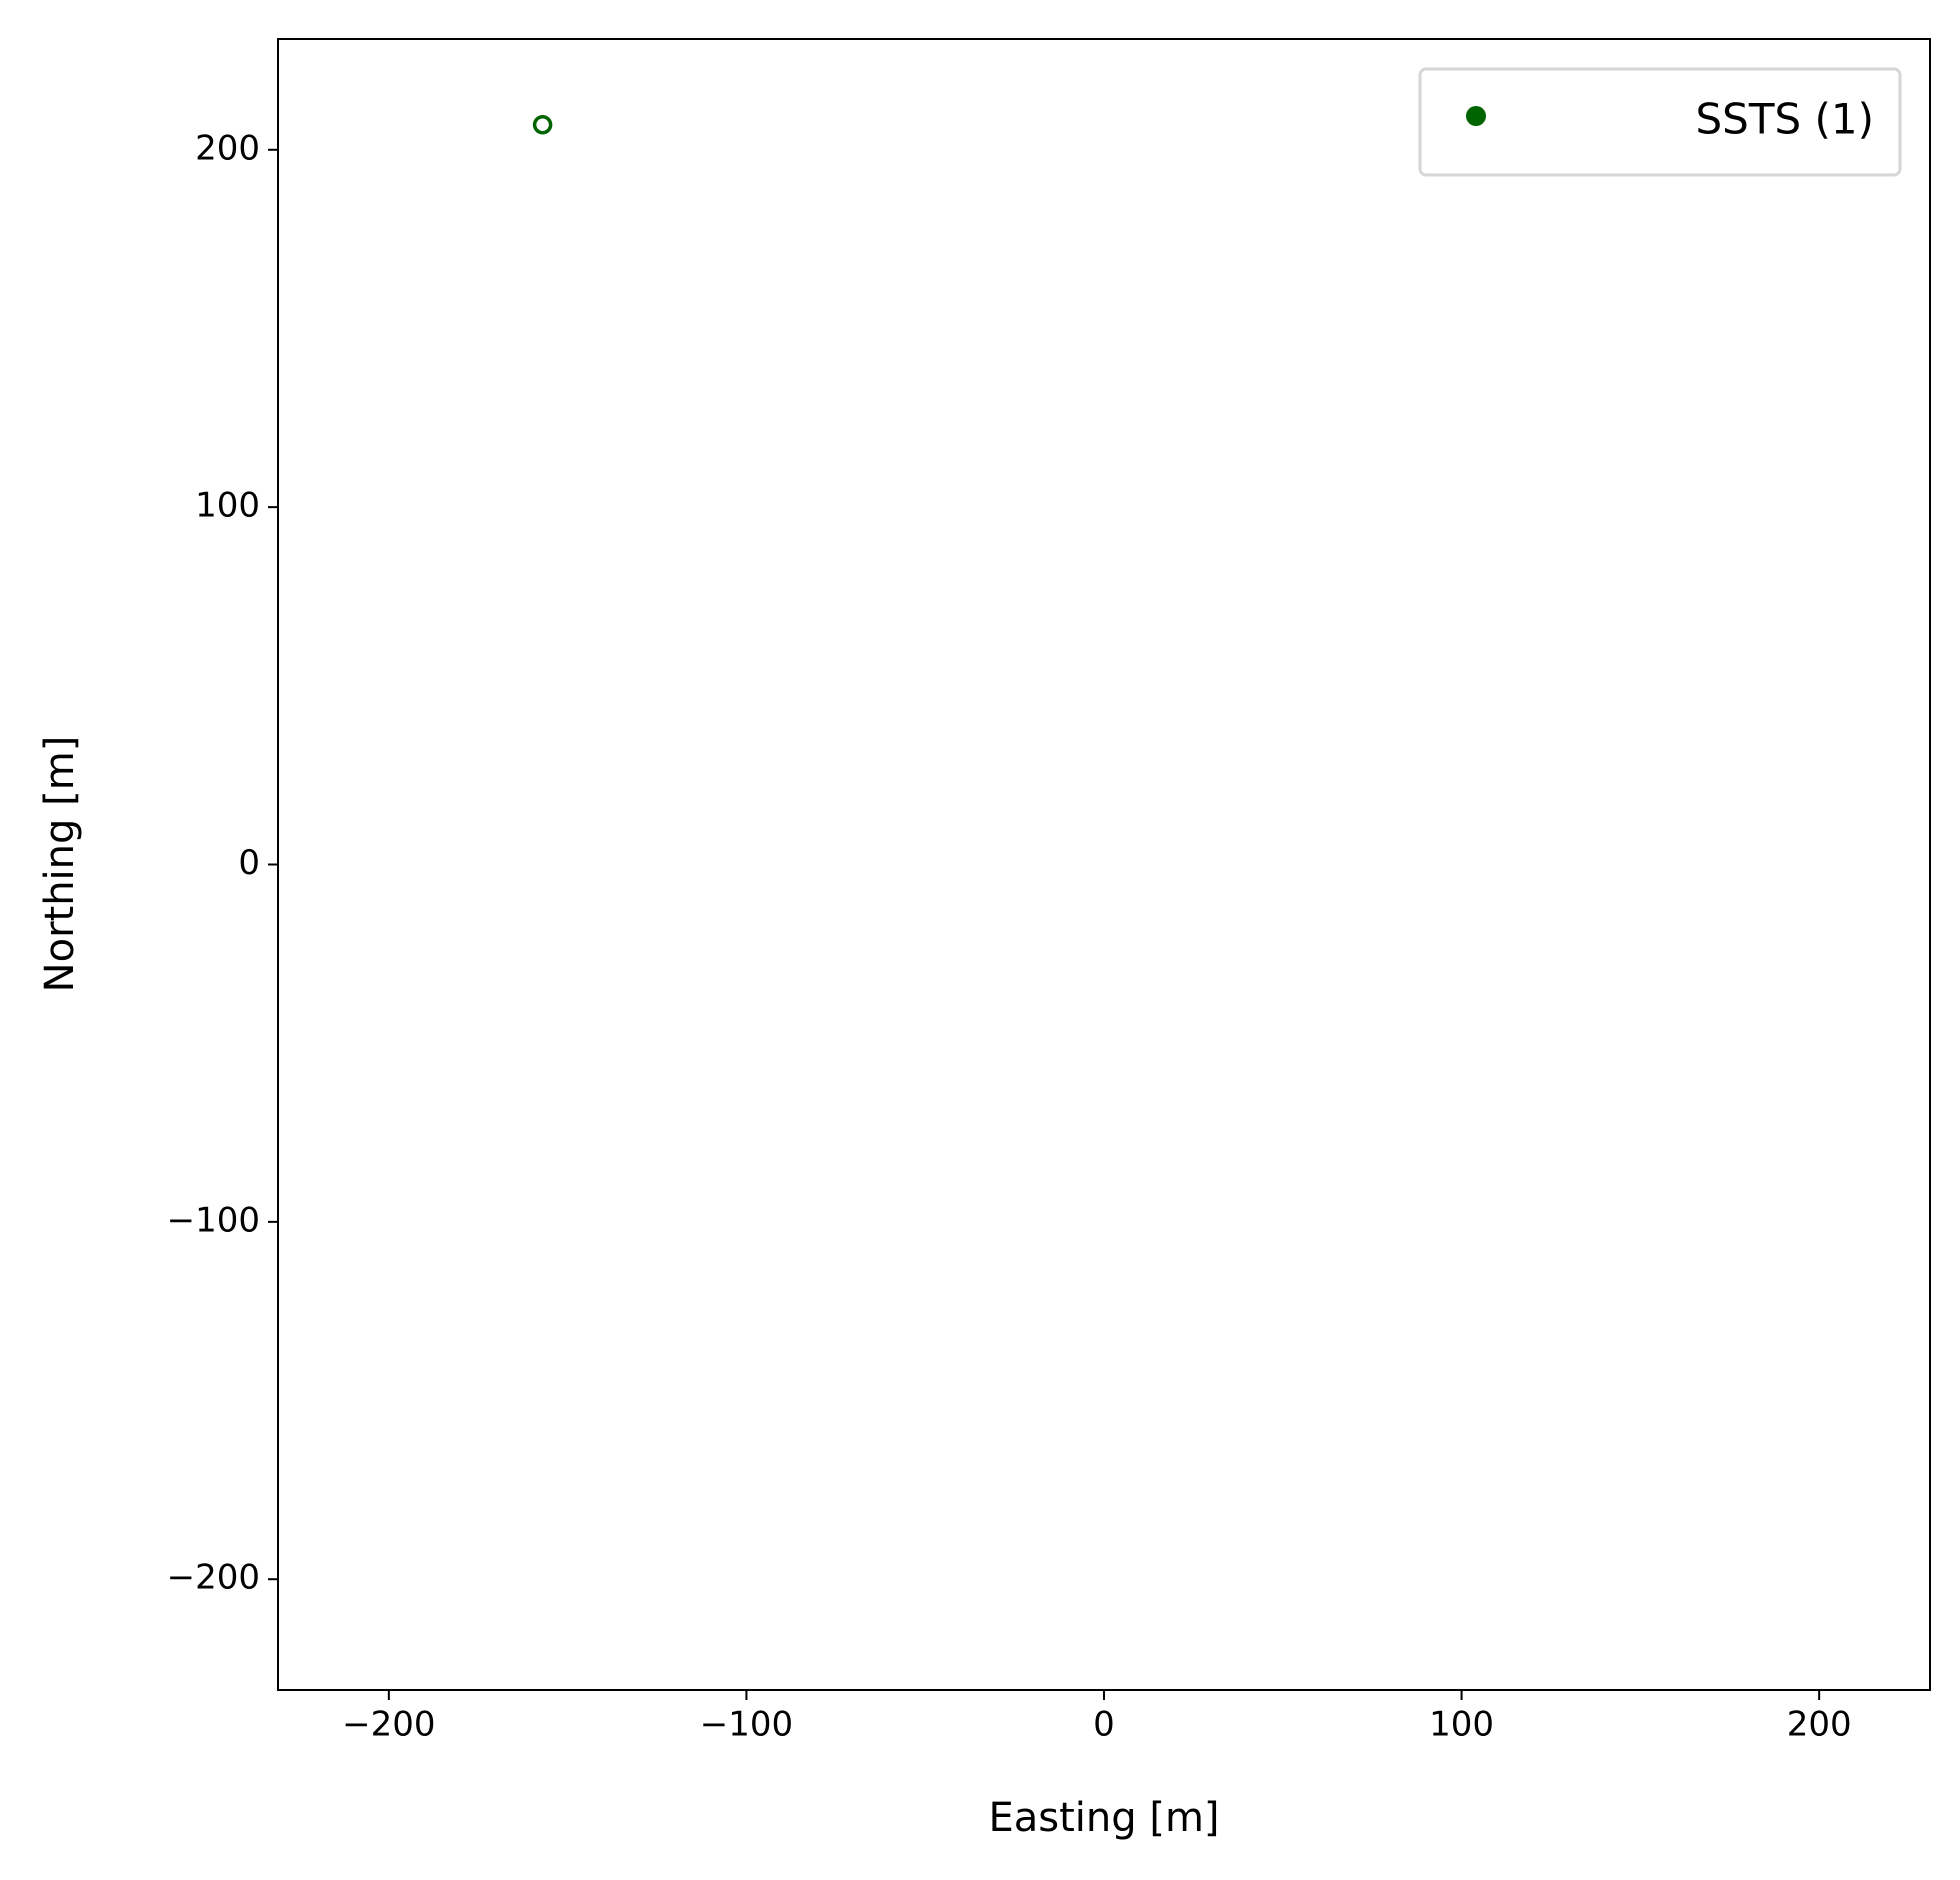  I want to click on x-tick-label: 0, so click(1104, 1725).